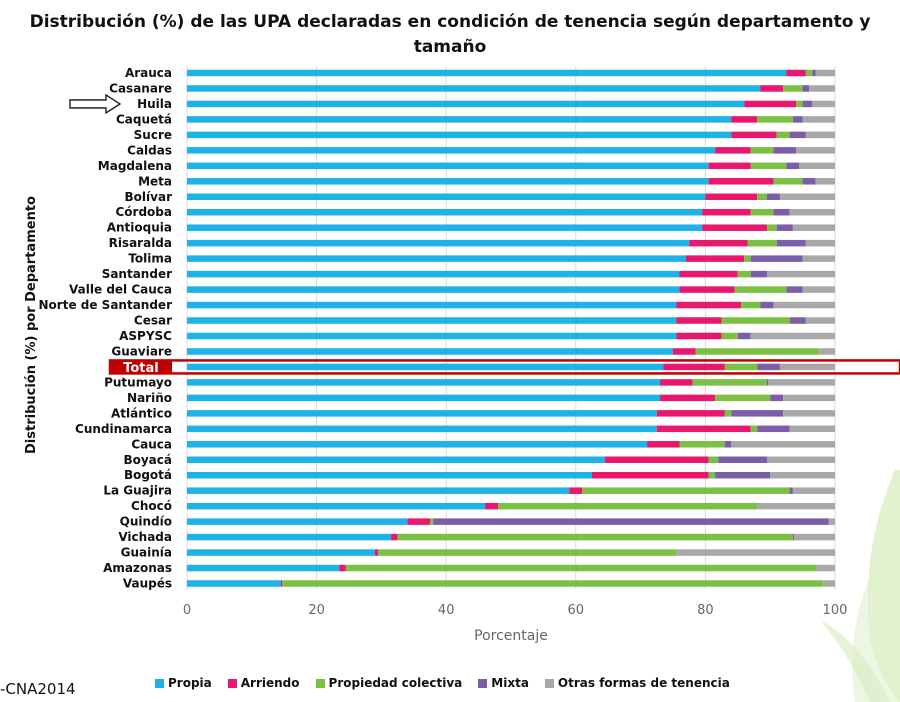 The image size is (900, 702). What do you see at coordinates (153, 321) in the screenshot?
I see `category-label: Cesar` at bounding box center [153, 321].